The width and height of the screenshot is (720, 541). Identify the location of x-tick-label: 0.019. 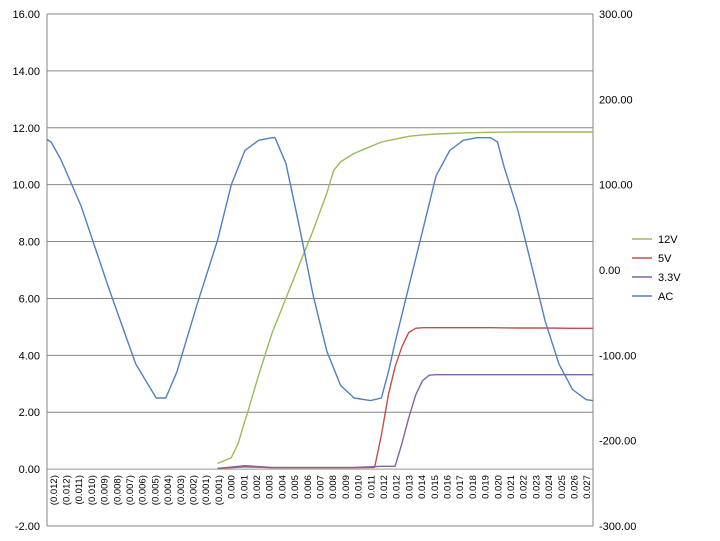
(486, 487).